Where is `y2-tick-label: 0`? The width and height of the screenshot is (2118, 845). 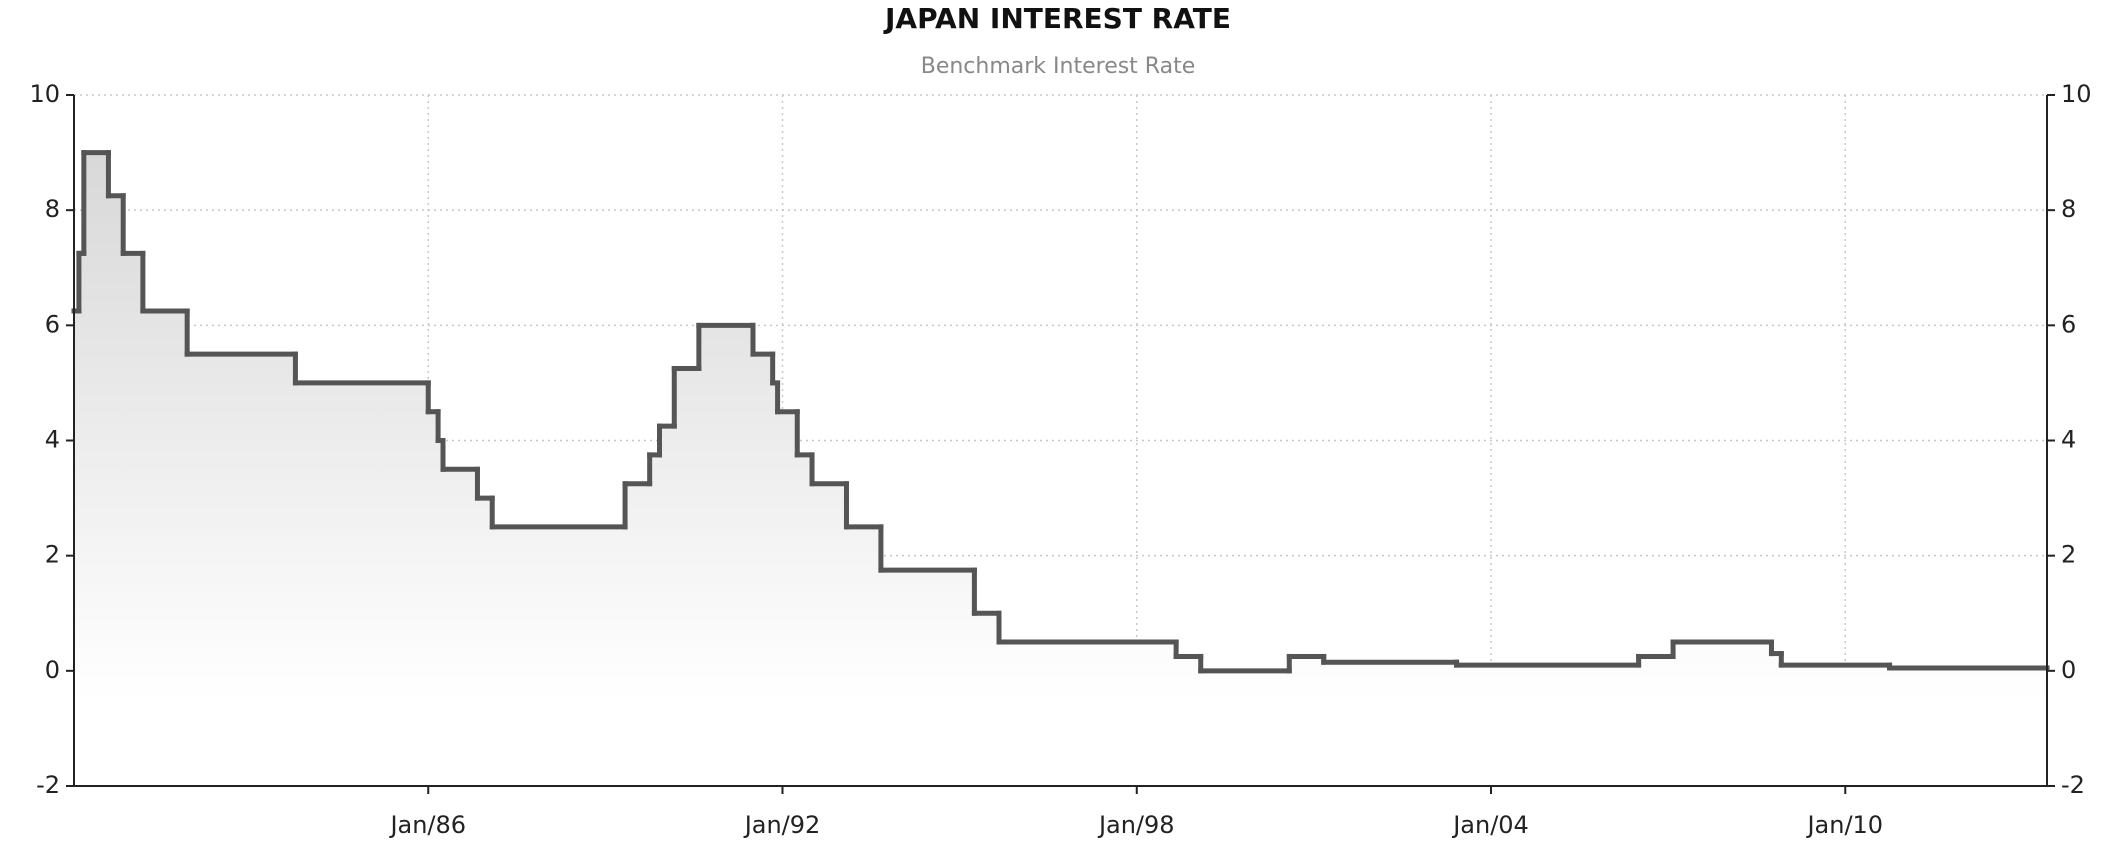 y2-tick-label: 0 is located at coordinates (2068, 670).